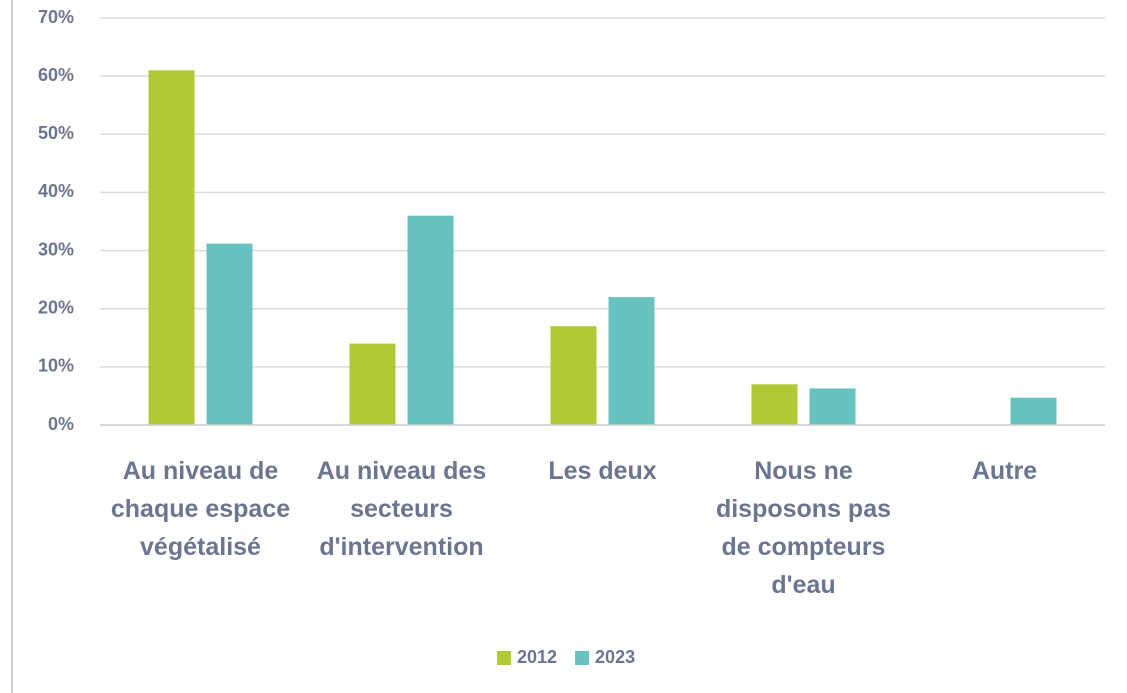  Describe the element at coordinates (61, 424) in the screenshot. I see `y-tick-label: 0%` at that location.